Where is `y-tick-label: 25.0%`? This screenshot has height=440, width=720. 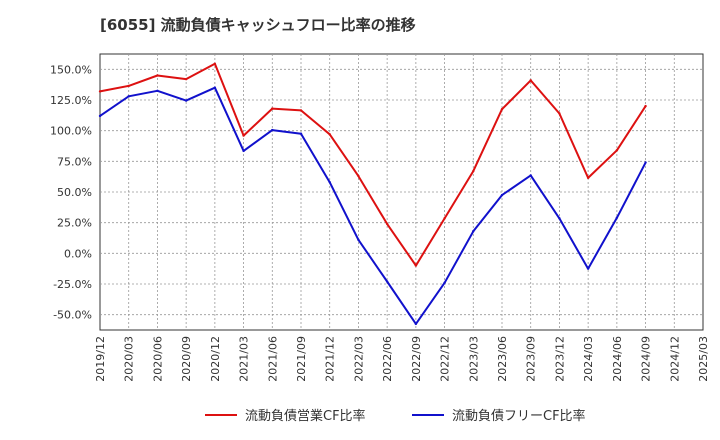
y-tick-label: 25.0% is located at coordinates (74, 223).